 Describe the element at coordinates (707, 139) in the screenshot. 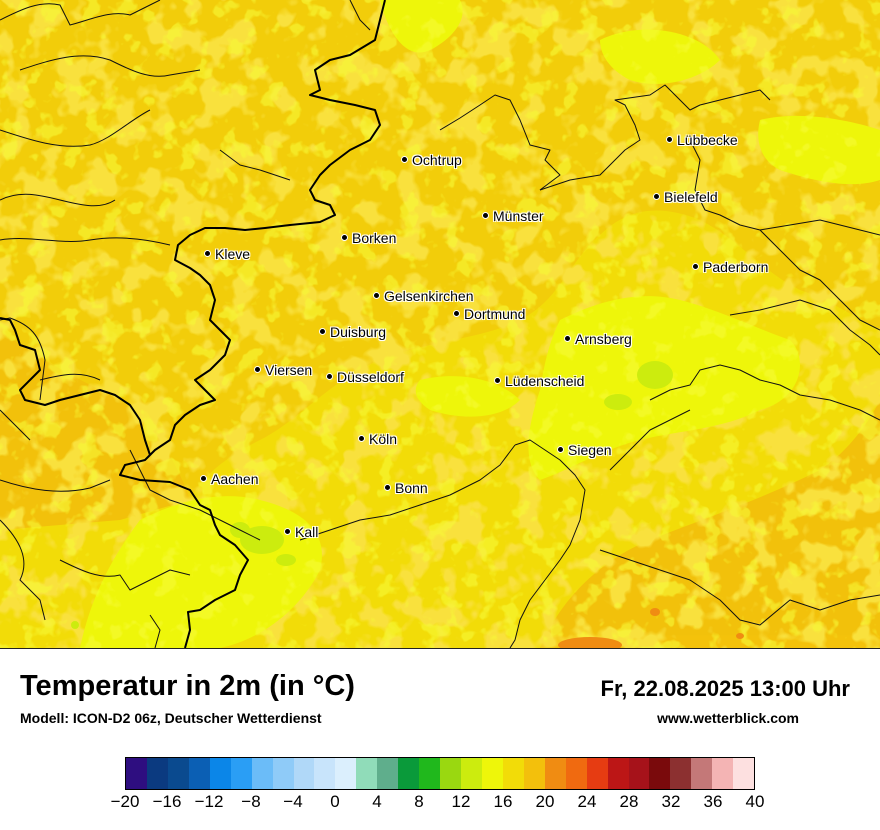

I see `city-label: Lübbecke` at that location.